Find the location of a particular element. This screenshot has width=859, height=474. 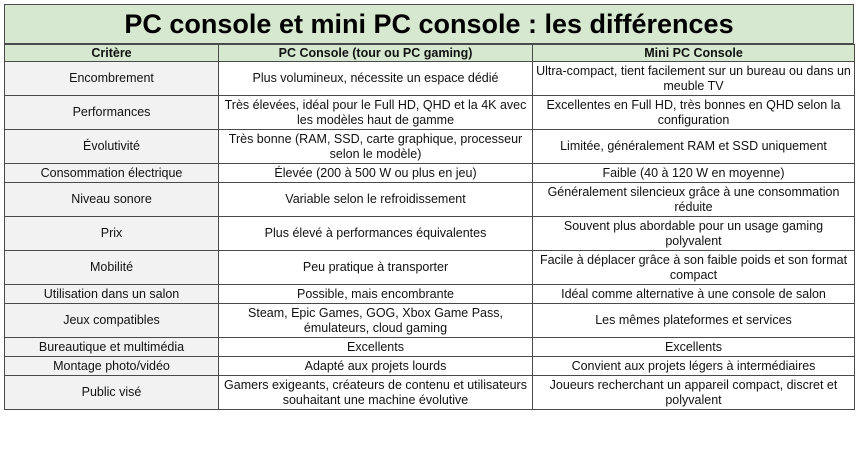

header-mini-pc-console: Mini PC Console is located at coordinates (693, 53).